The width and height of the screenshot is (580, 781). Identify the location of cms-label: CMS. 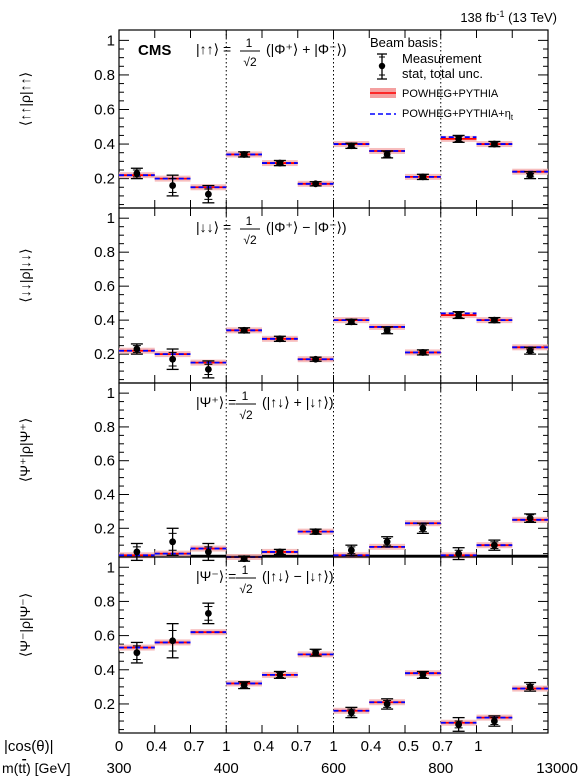
(154, 50).